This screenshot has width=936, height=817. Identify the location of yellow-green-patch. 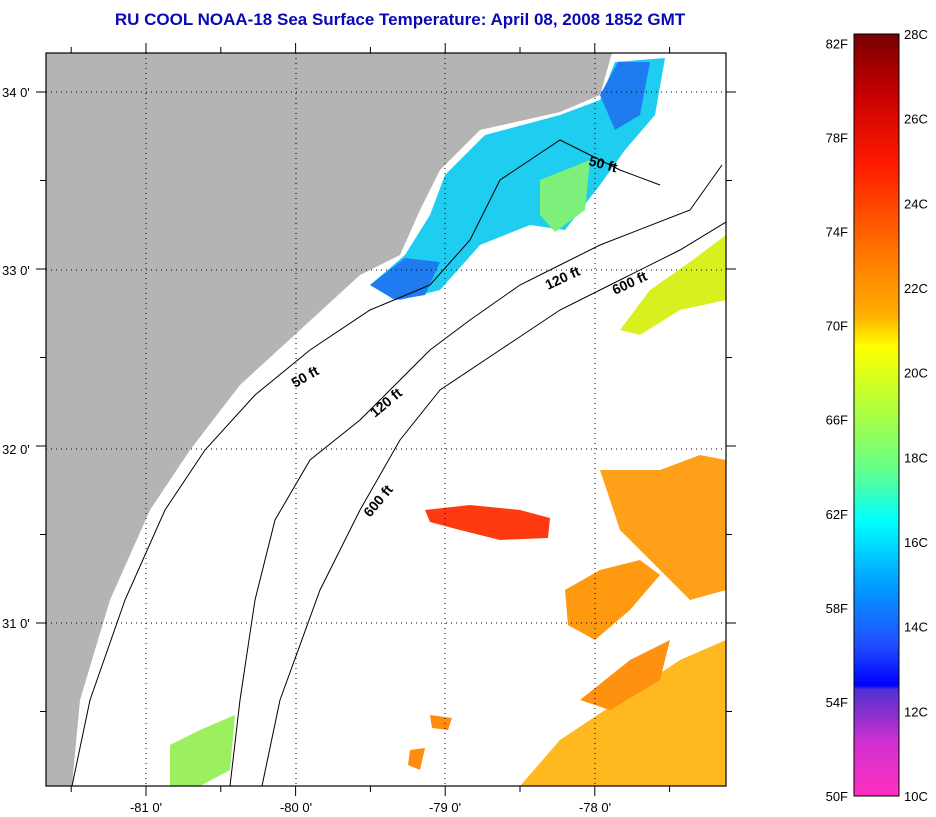
(673, 285).